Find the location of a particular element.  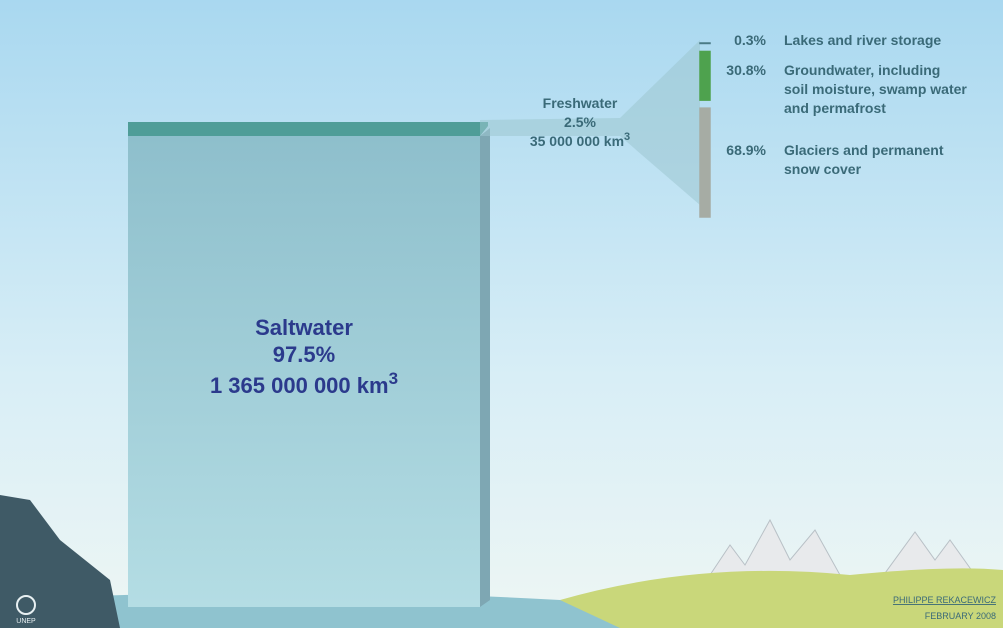

segment-label: snow cover is located at coordinates (823, 169).